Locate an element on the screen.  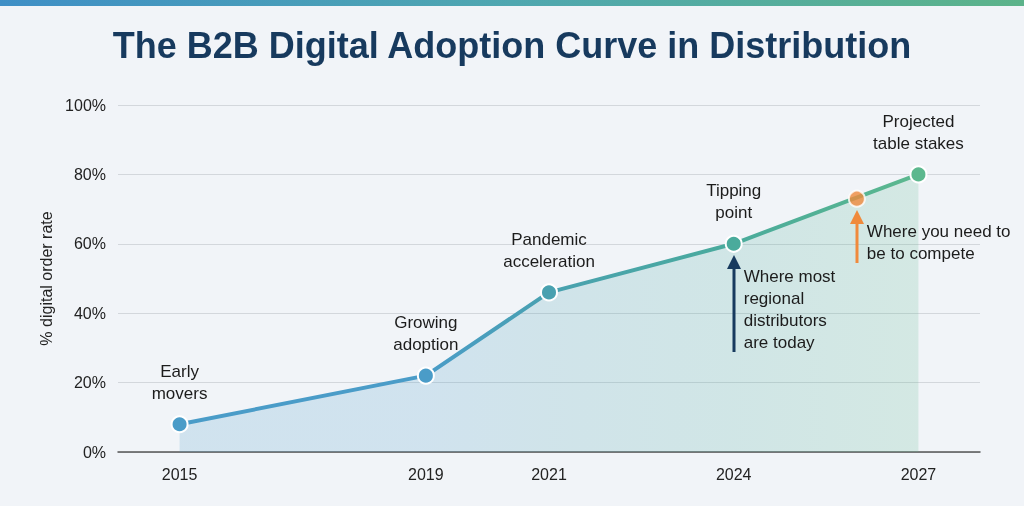
x-tick-label: 2021 is located at coordinates (549, 474).